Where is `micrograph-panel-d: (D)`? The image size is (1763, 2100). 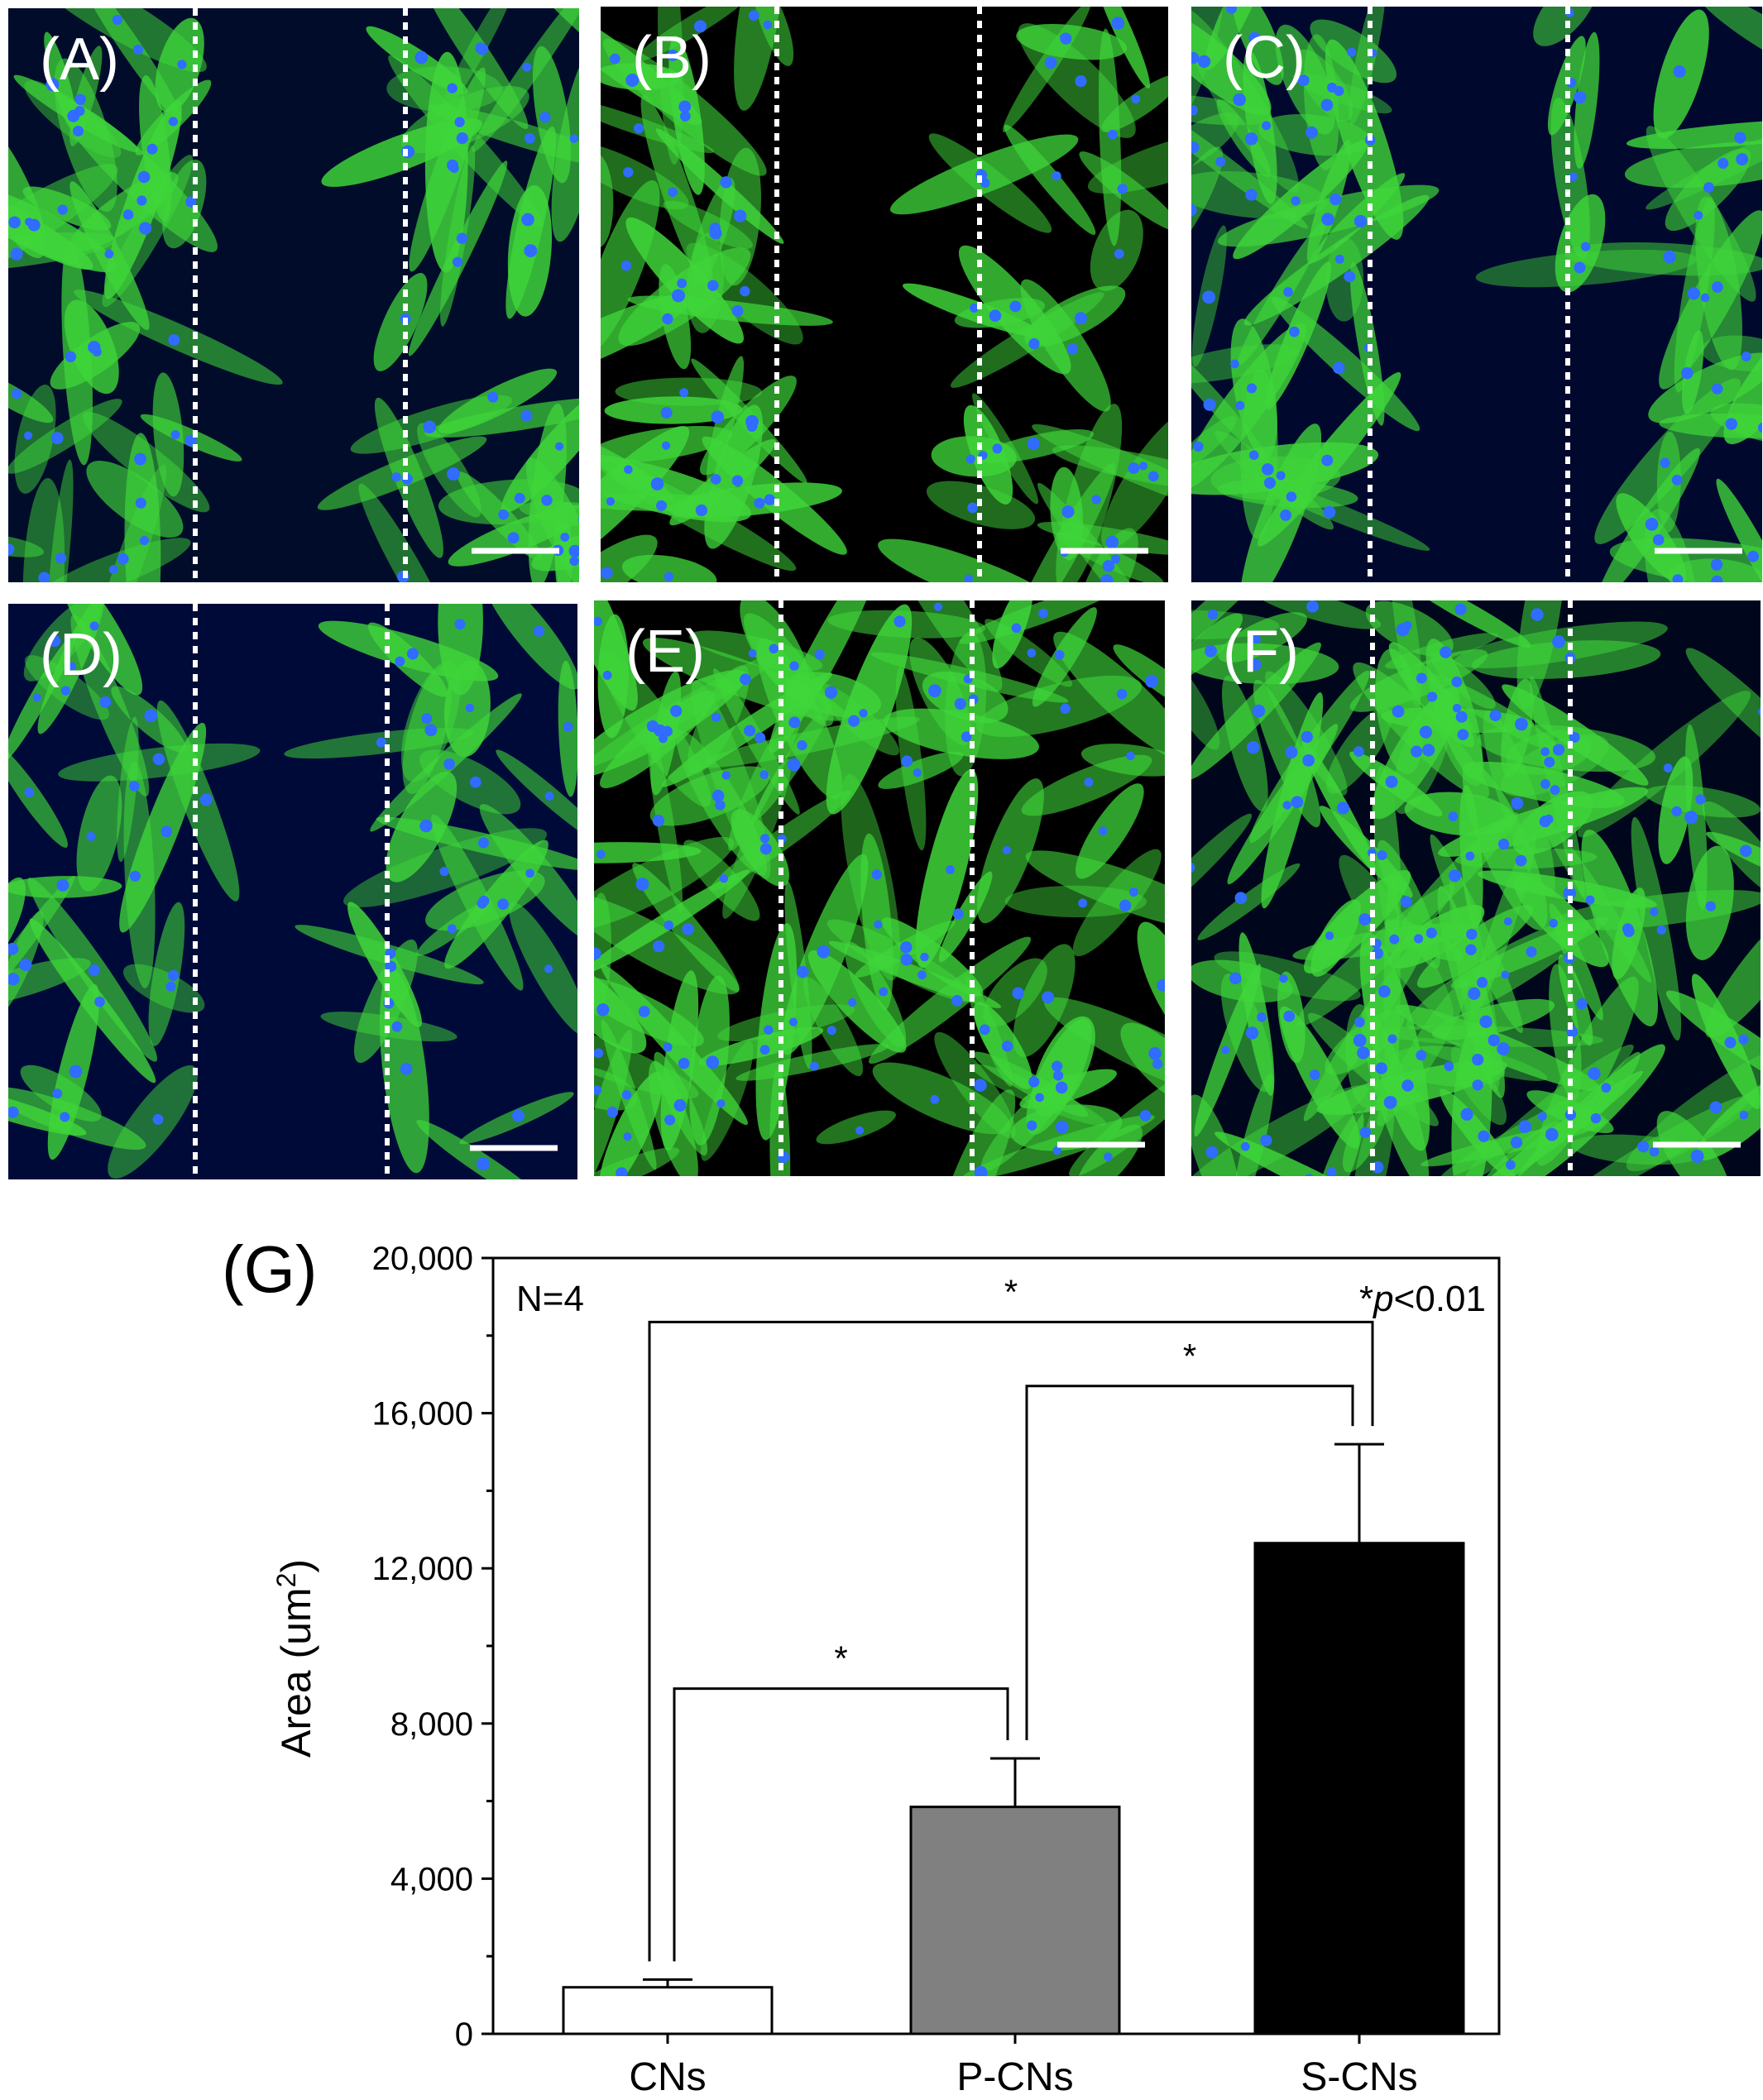
micrograph-panel-d: (D) is located at coordinates (292, 891).